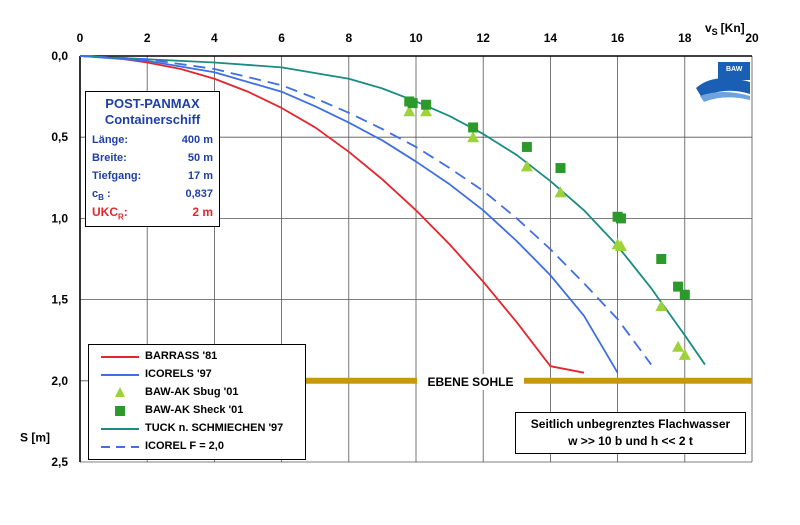  Describe the element at coordinates (194, 410) in the screenshot. I see `legend-label: BAW-AK Sheck '01` at that location.